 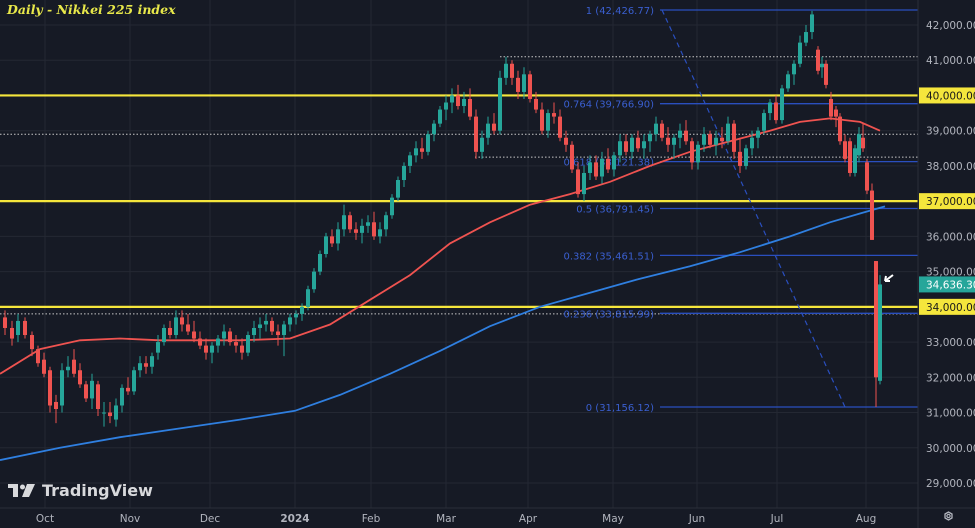 What do you see at coordinates (777, 519) in the screenshot?
I see `svg-text: Jul` at bounding box center [777, 519].